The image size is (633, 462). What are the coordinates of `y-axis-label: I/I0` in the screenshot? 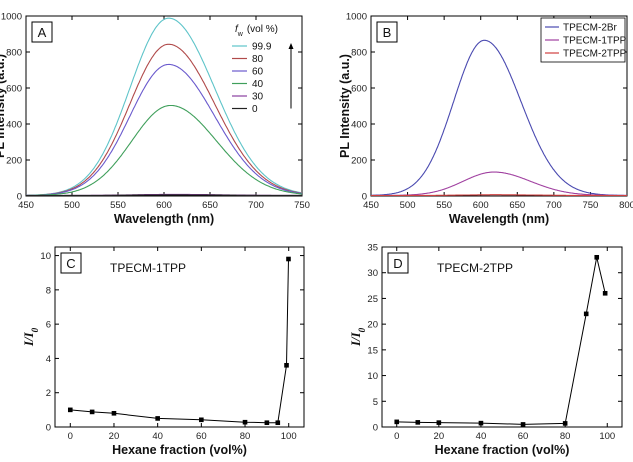 It's located at (30, 337).